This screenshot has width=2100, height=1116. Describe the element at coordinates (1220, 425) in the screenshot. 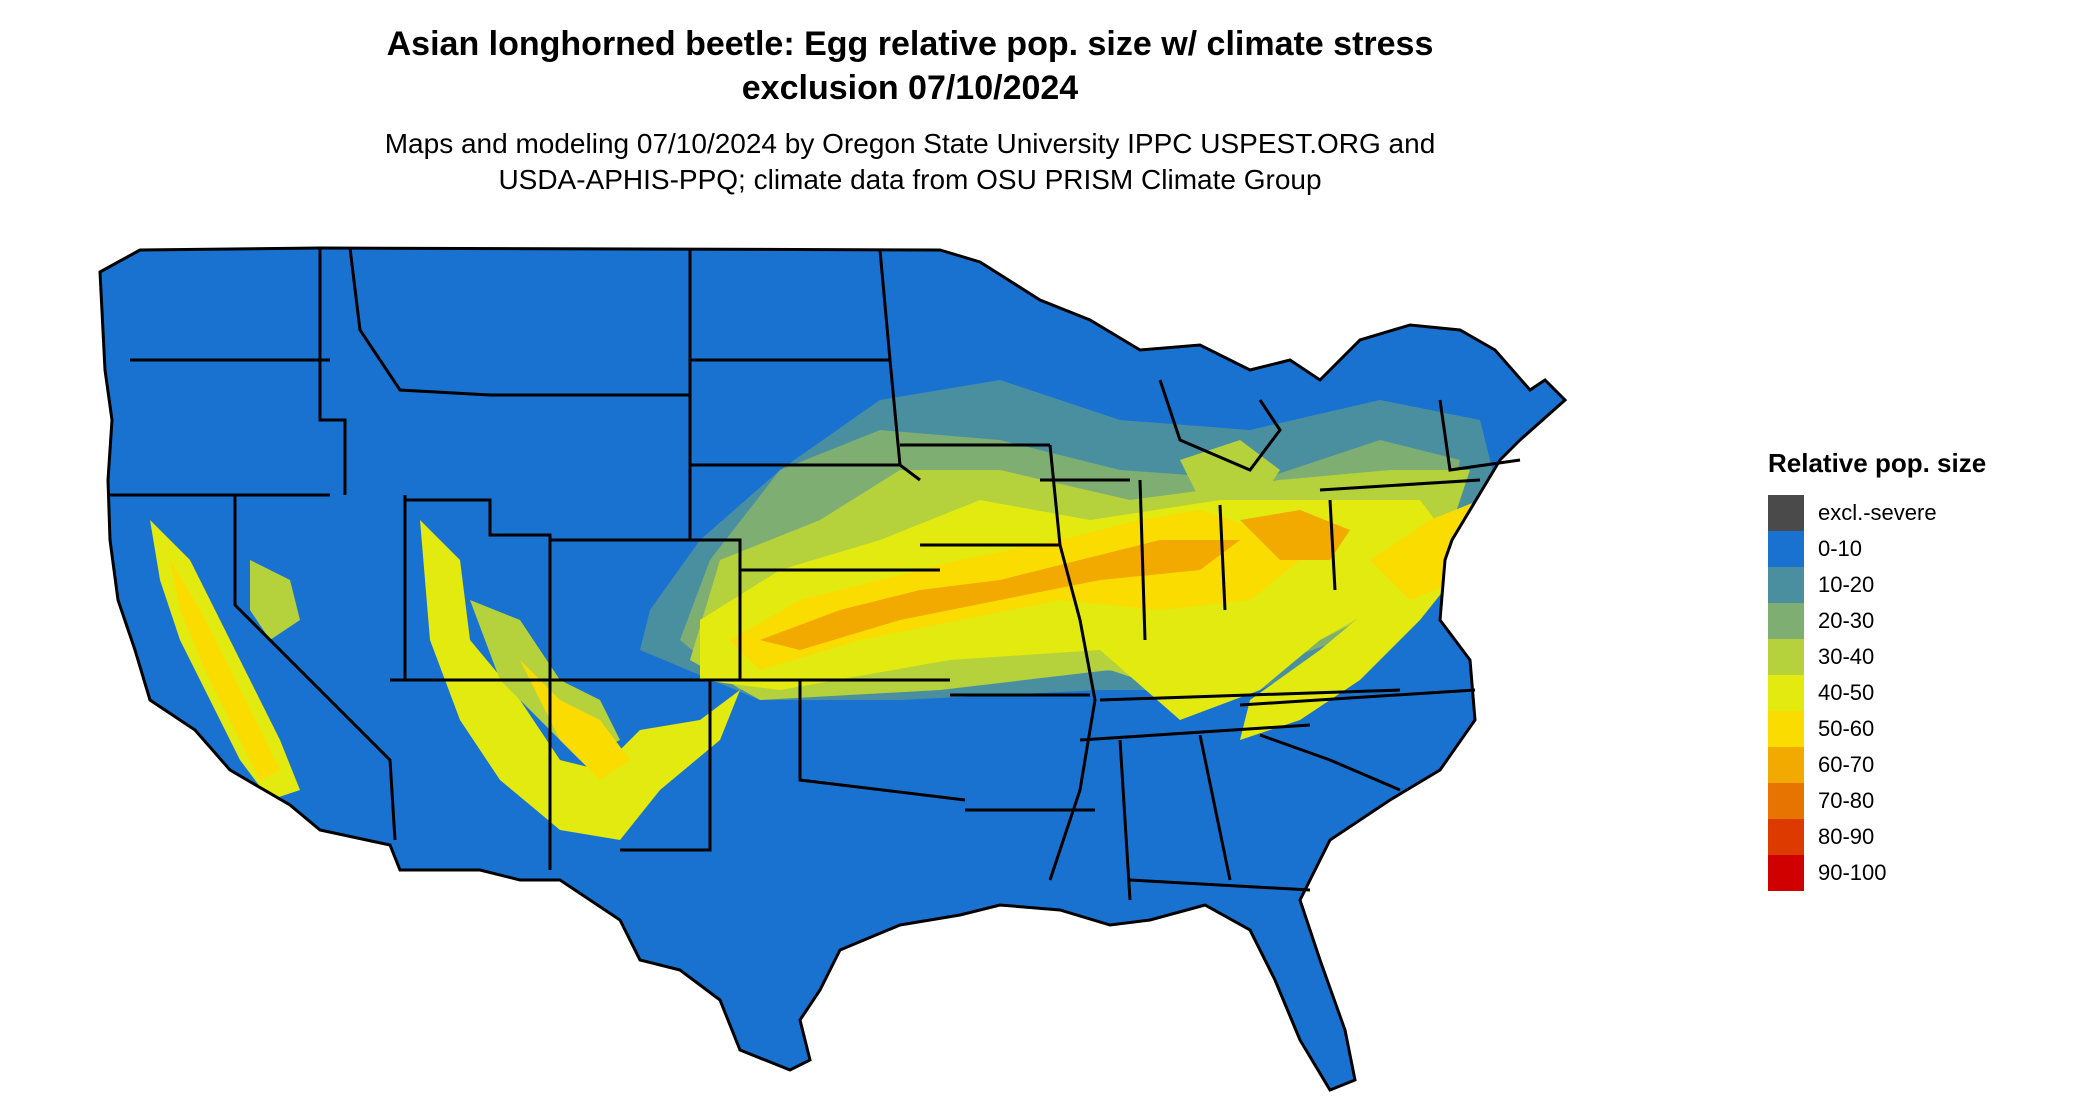

I see `border-mi` at that location.